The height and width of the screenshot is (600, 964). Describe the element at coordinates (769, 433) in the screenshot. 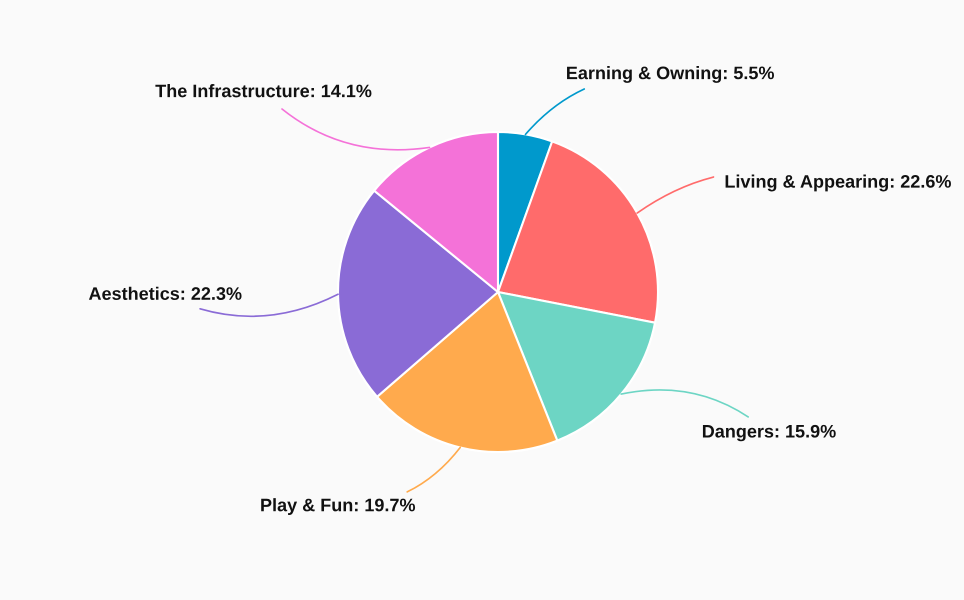

I see `slice-label: Dangers: 15.9%` at that location.